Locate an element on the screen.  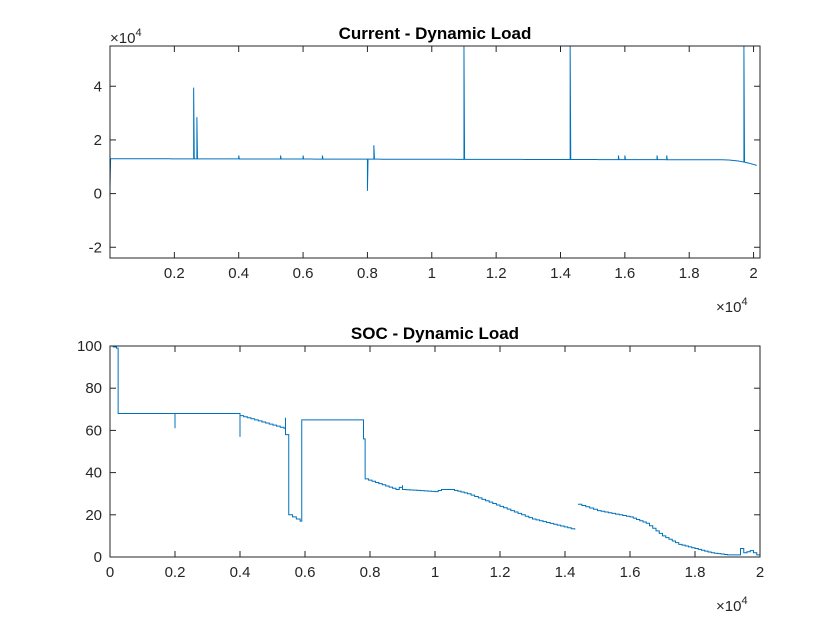
y-tick-label: 80 is located at coordinates (93, 388).